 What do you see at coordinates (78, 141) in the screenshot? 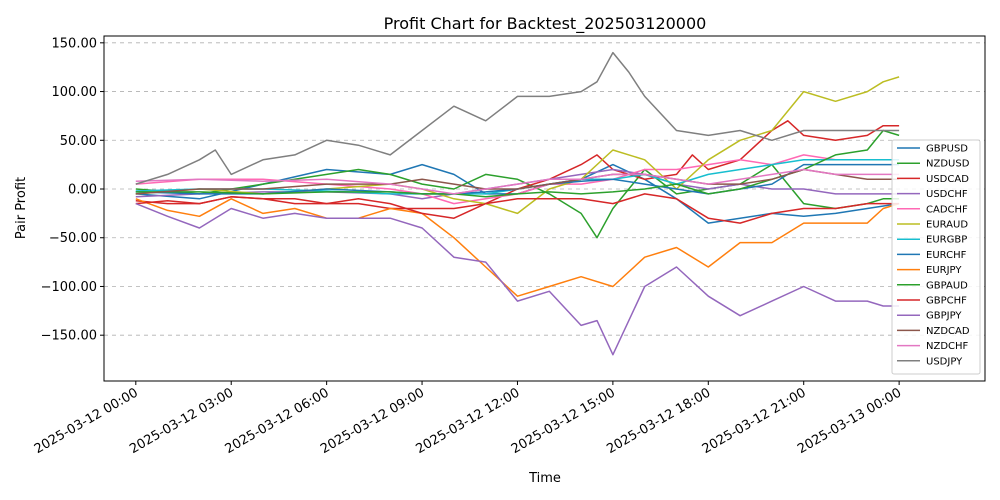
I see `y-tick-label: 50.00` at bounding box center [78, 141].